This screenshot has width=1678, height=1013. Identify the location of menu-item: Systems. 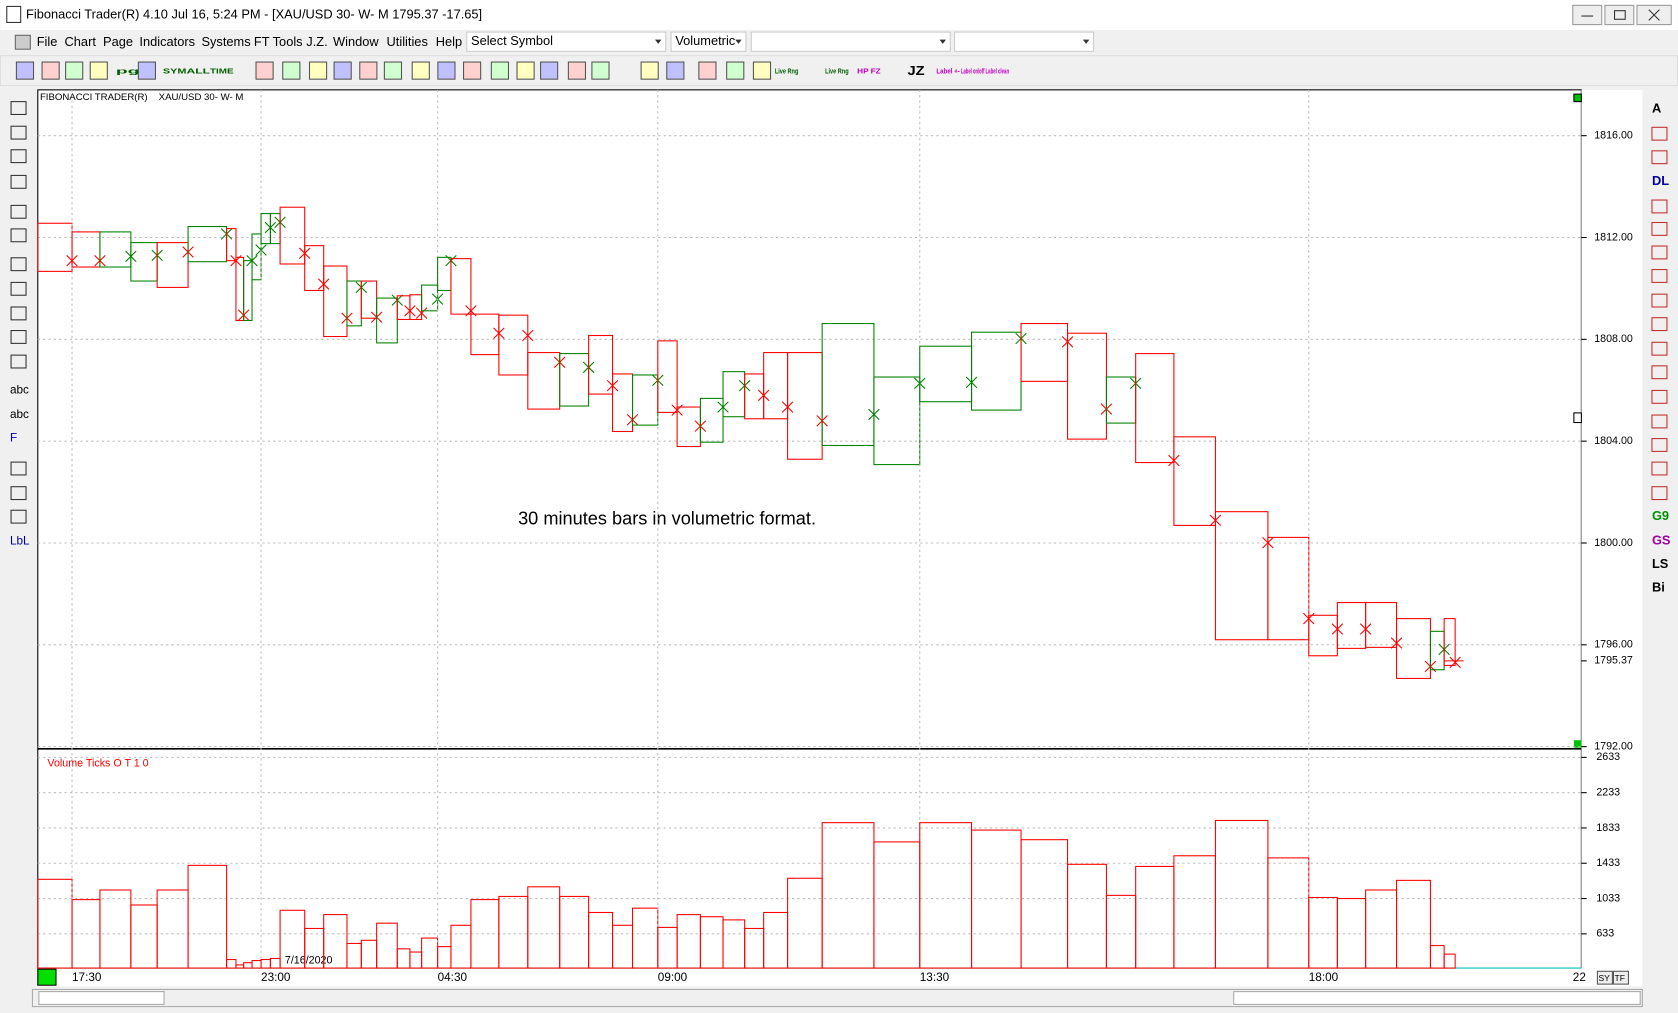
(225, 41).